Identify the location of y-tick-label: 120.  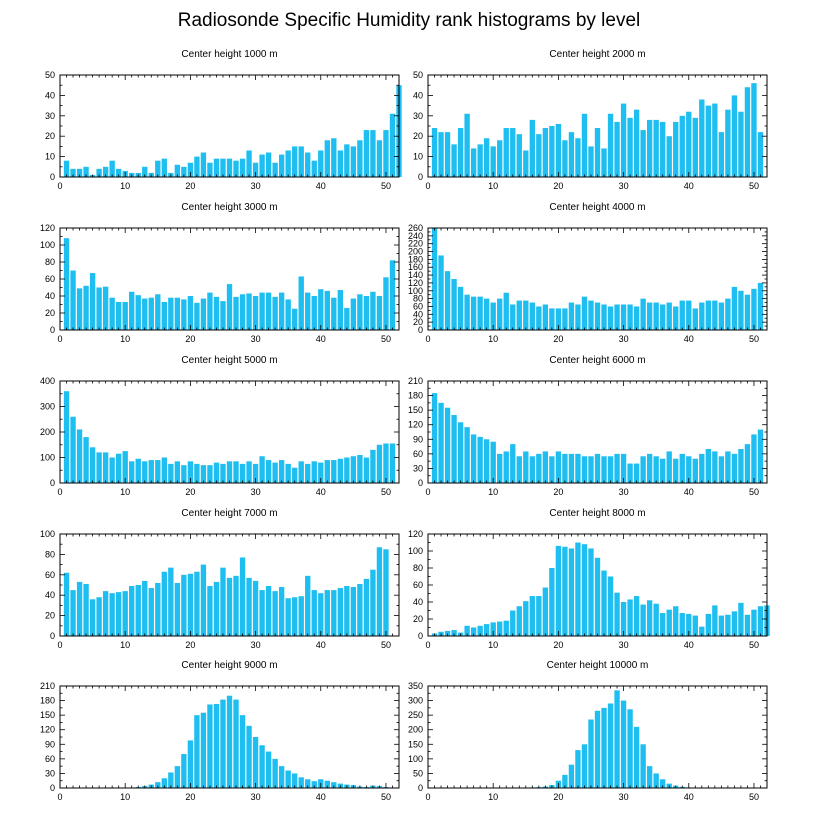
(415, 425).